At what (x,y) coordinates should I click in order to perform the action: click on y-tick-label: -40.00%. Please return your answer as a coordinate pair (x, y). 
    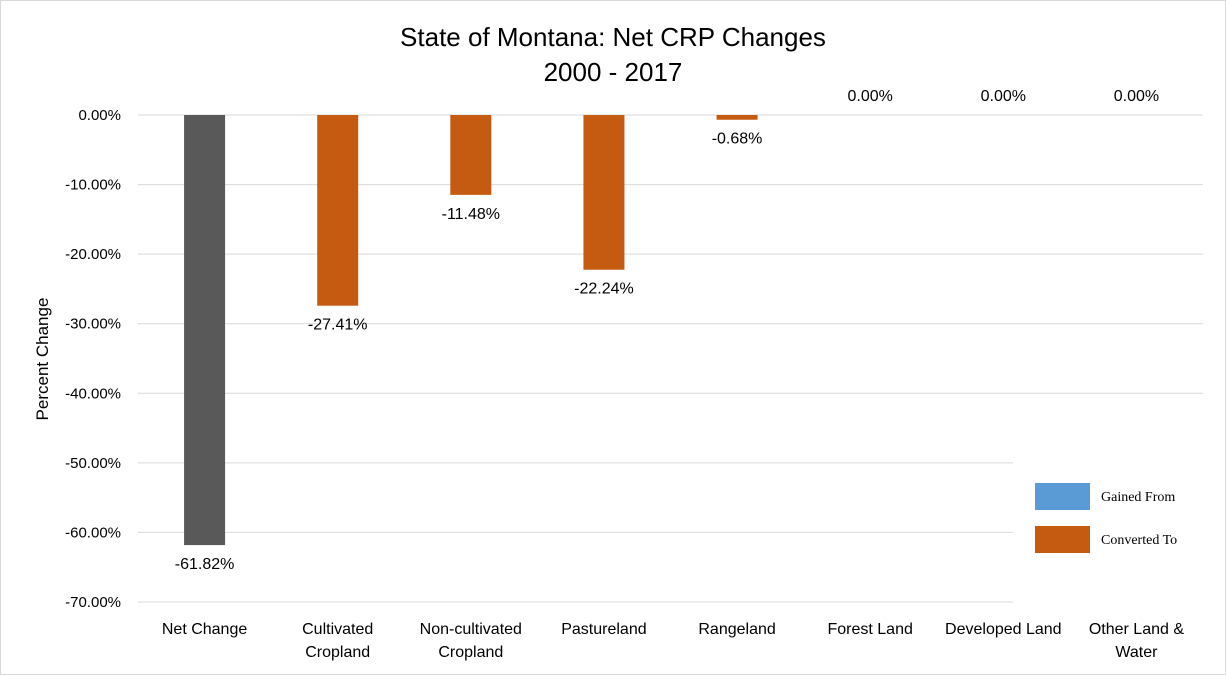
    Looking at the image, I should click on (93, 393).